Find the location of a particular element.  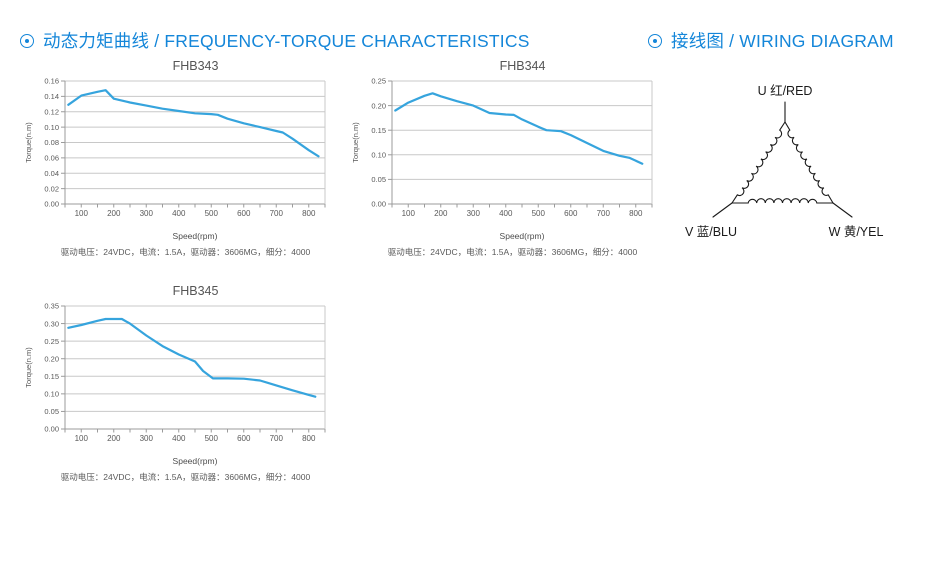

chart-title: FHB343 is located at coordinates (195, 66).